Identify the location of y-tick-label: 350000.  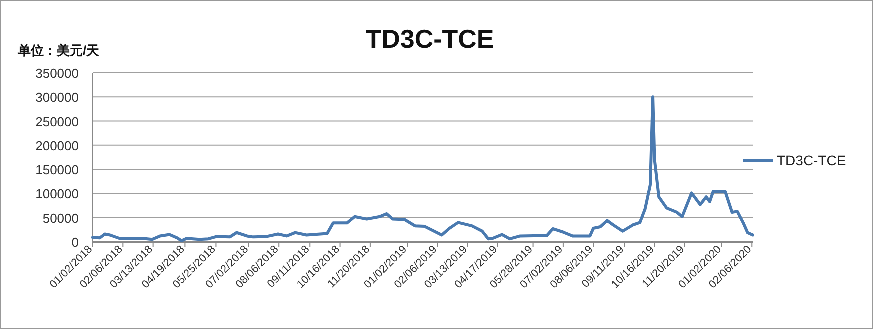
(57, 73).